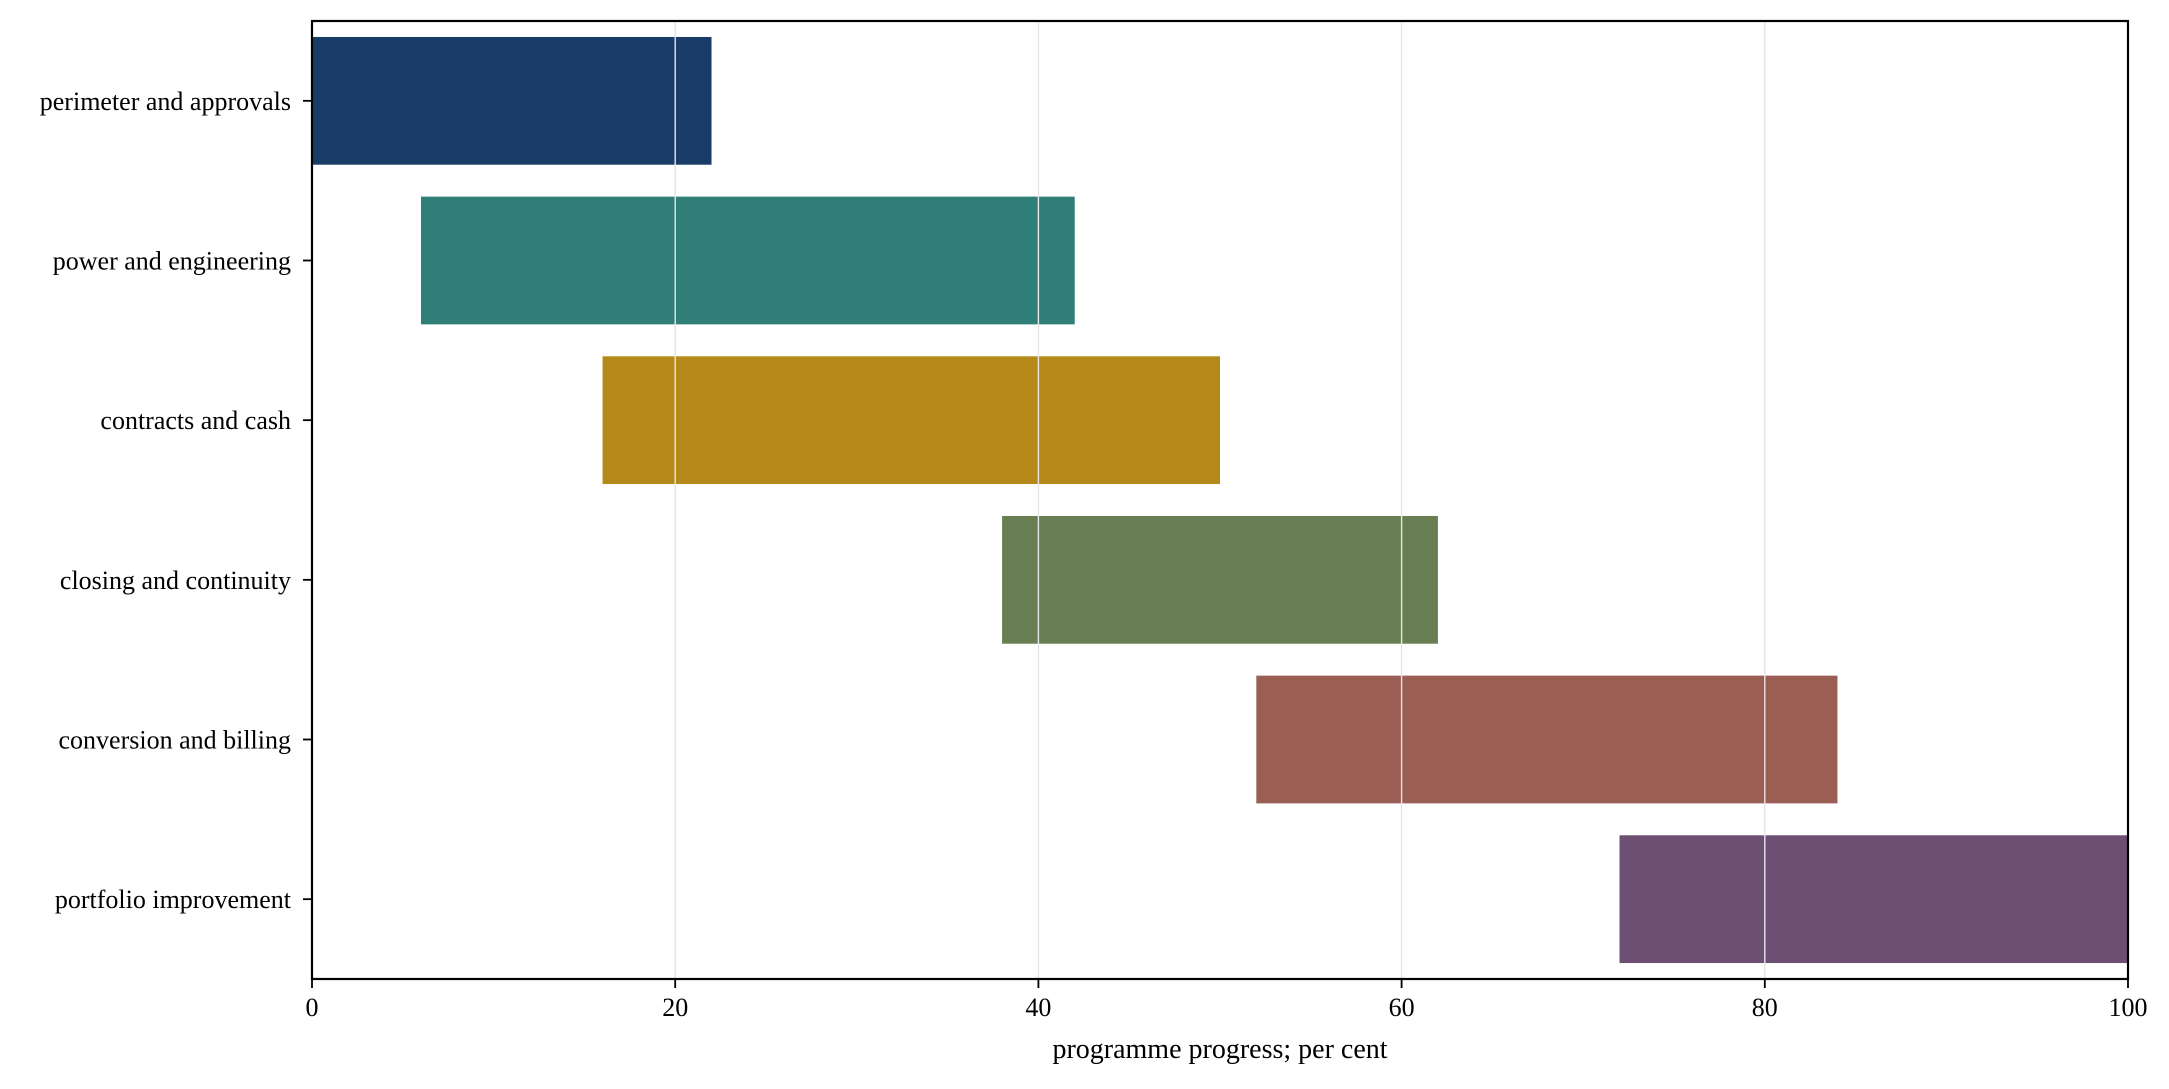 The height and width of the screenshot is (1089, 2169). I want to click on x-axis-label: programme progress; per cent, so click(1219, 1049).